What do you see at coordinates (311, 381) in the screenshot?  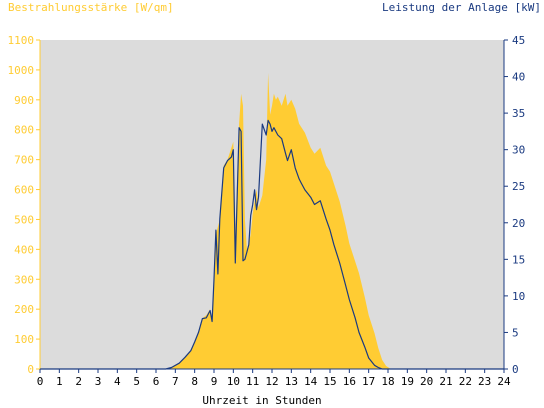 I see `x-tick-label: 14` at bounding box center [311, 381].